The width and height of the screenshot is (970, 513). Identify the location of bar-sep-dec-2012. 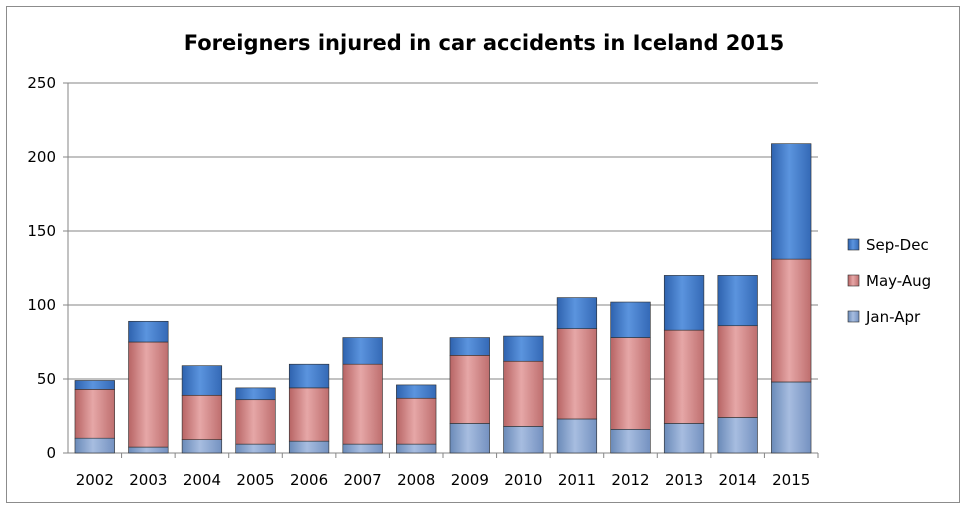
(630, 319).